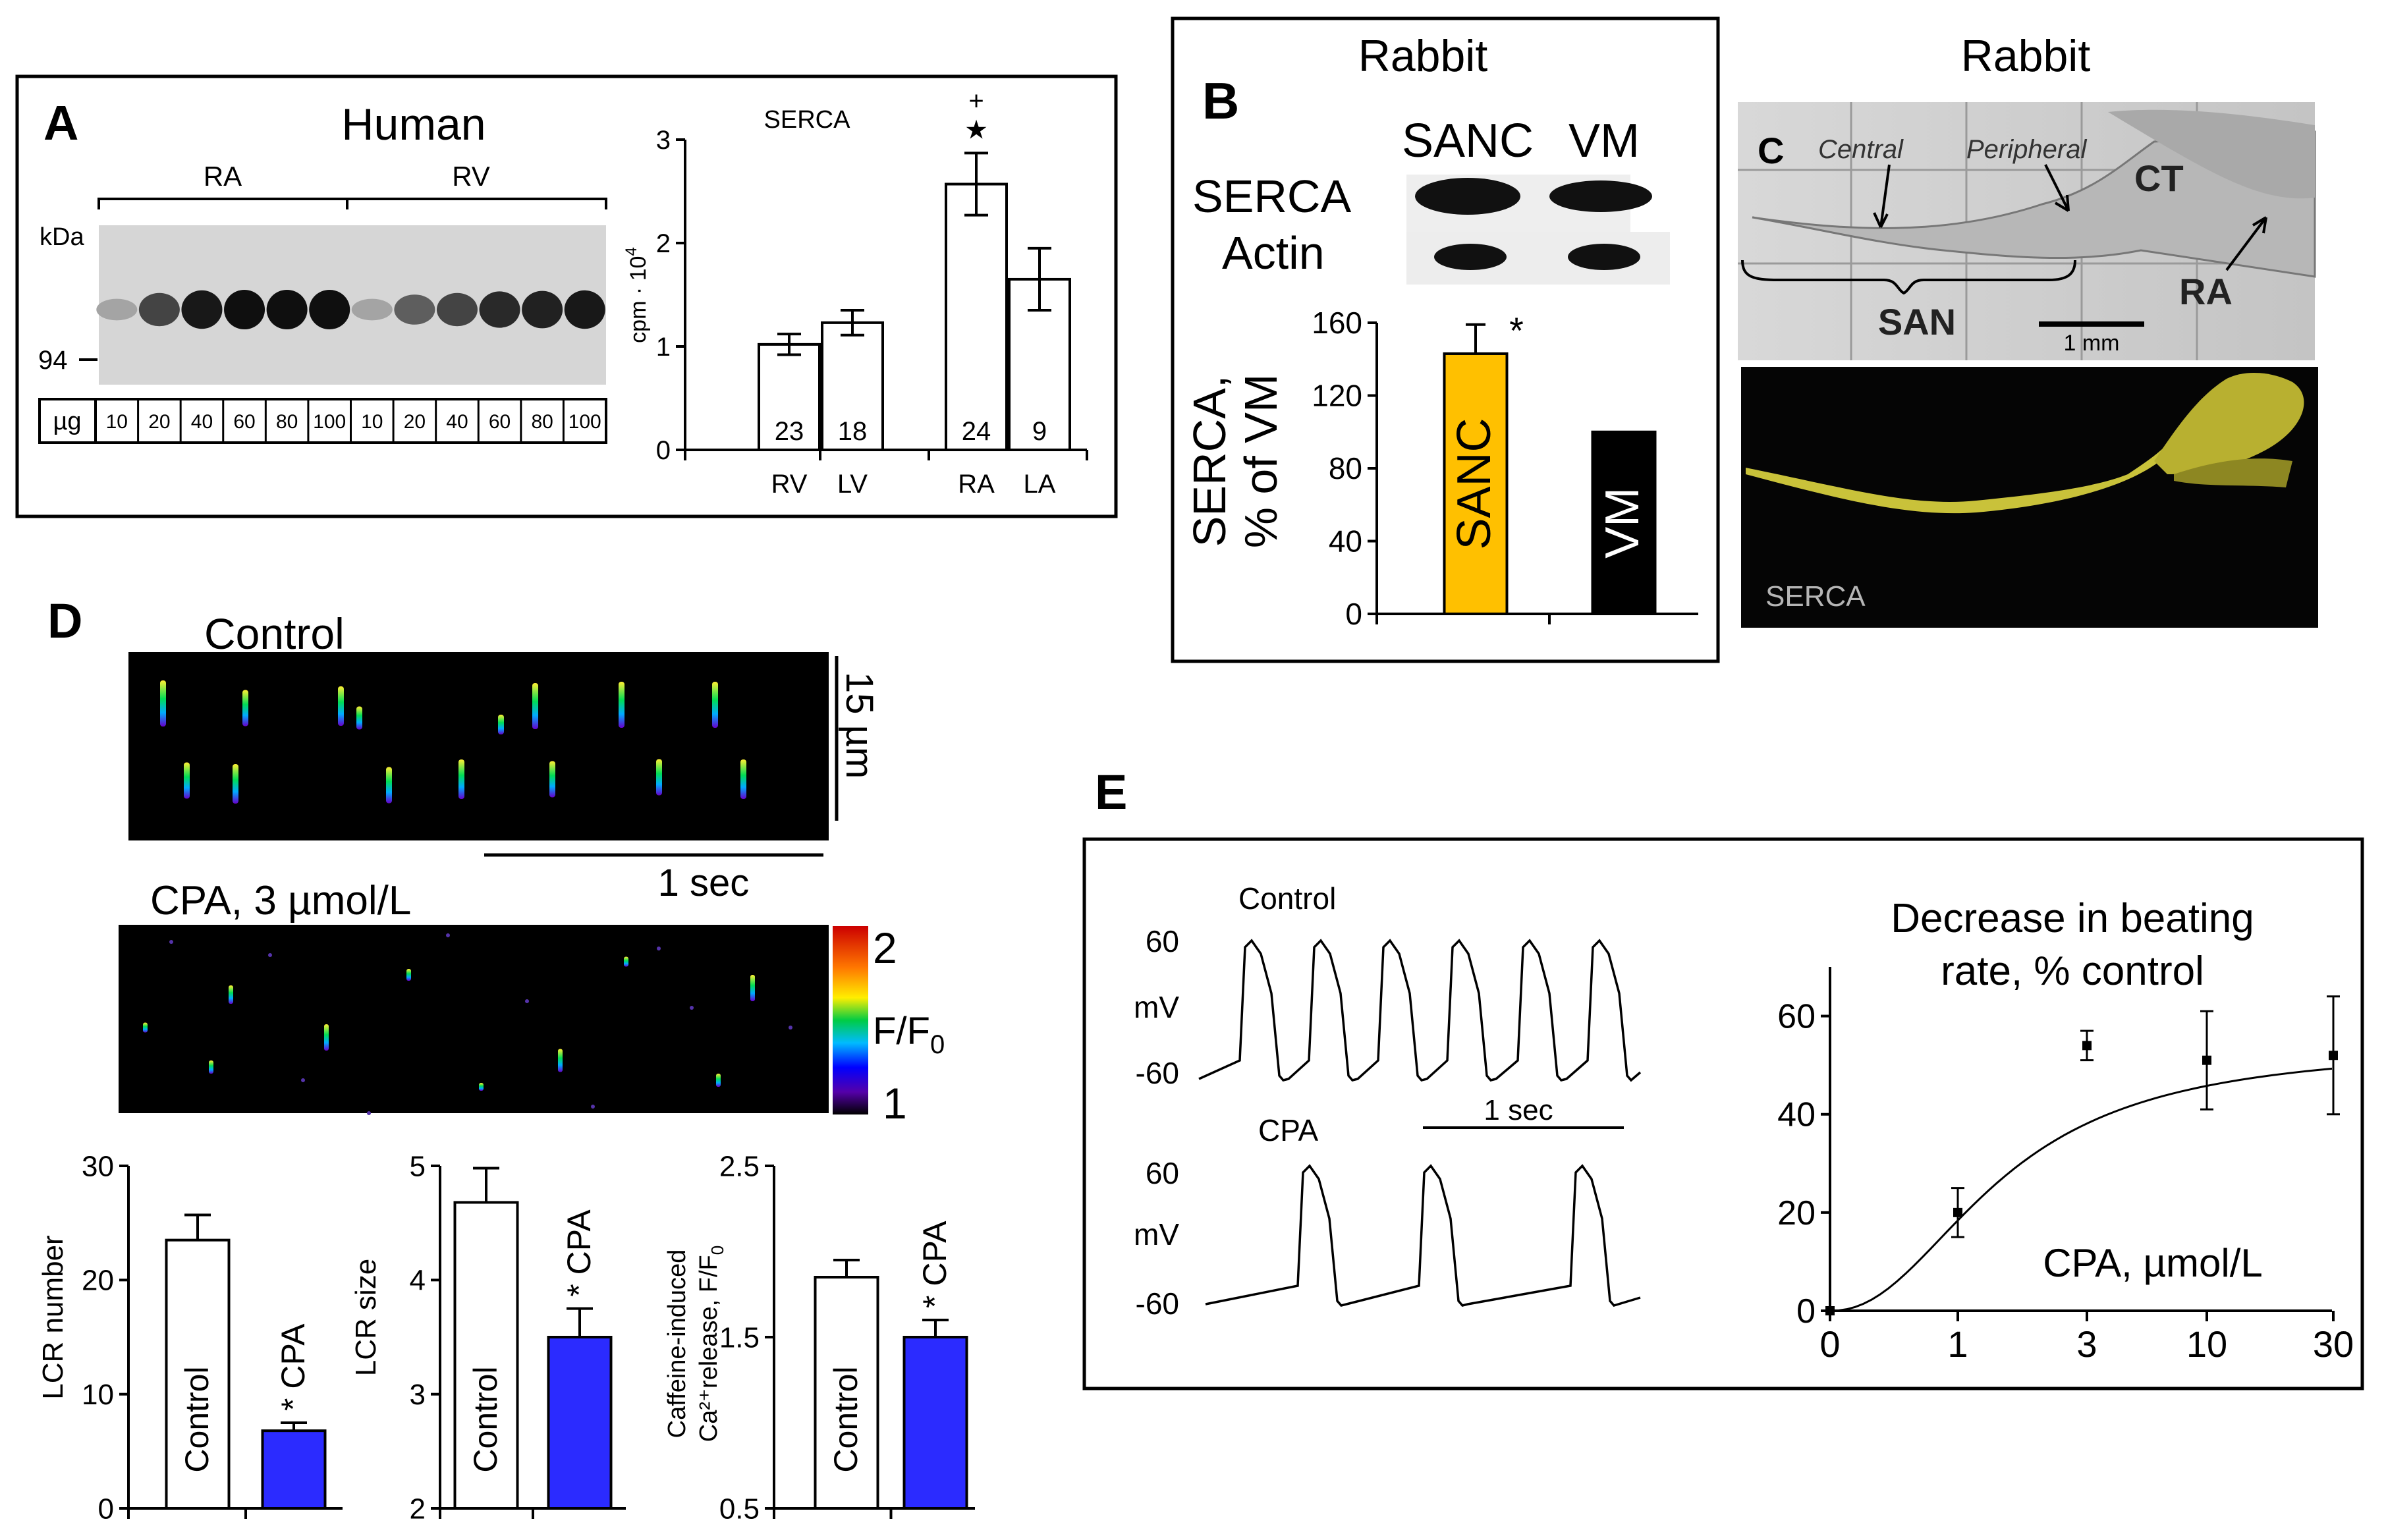 The image size is (2386, 1540). I want to click on c-ct-stain, so click(2233, 472).